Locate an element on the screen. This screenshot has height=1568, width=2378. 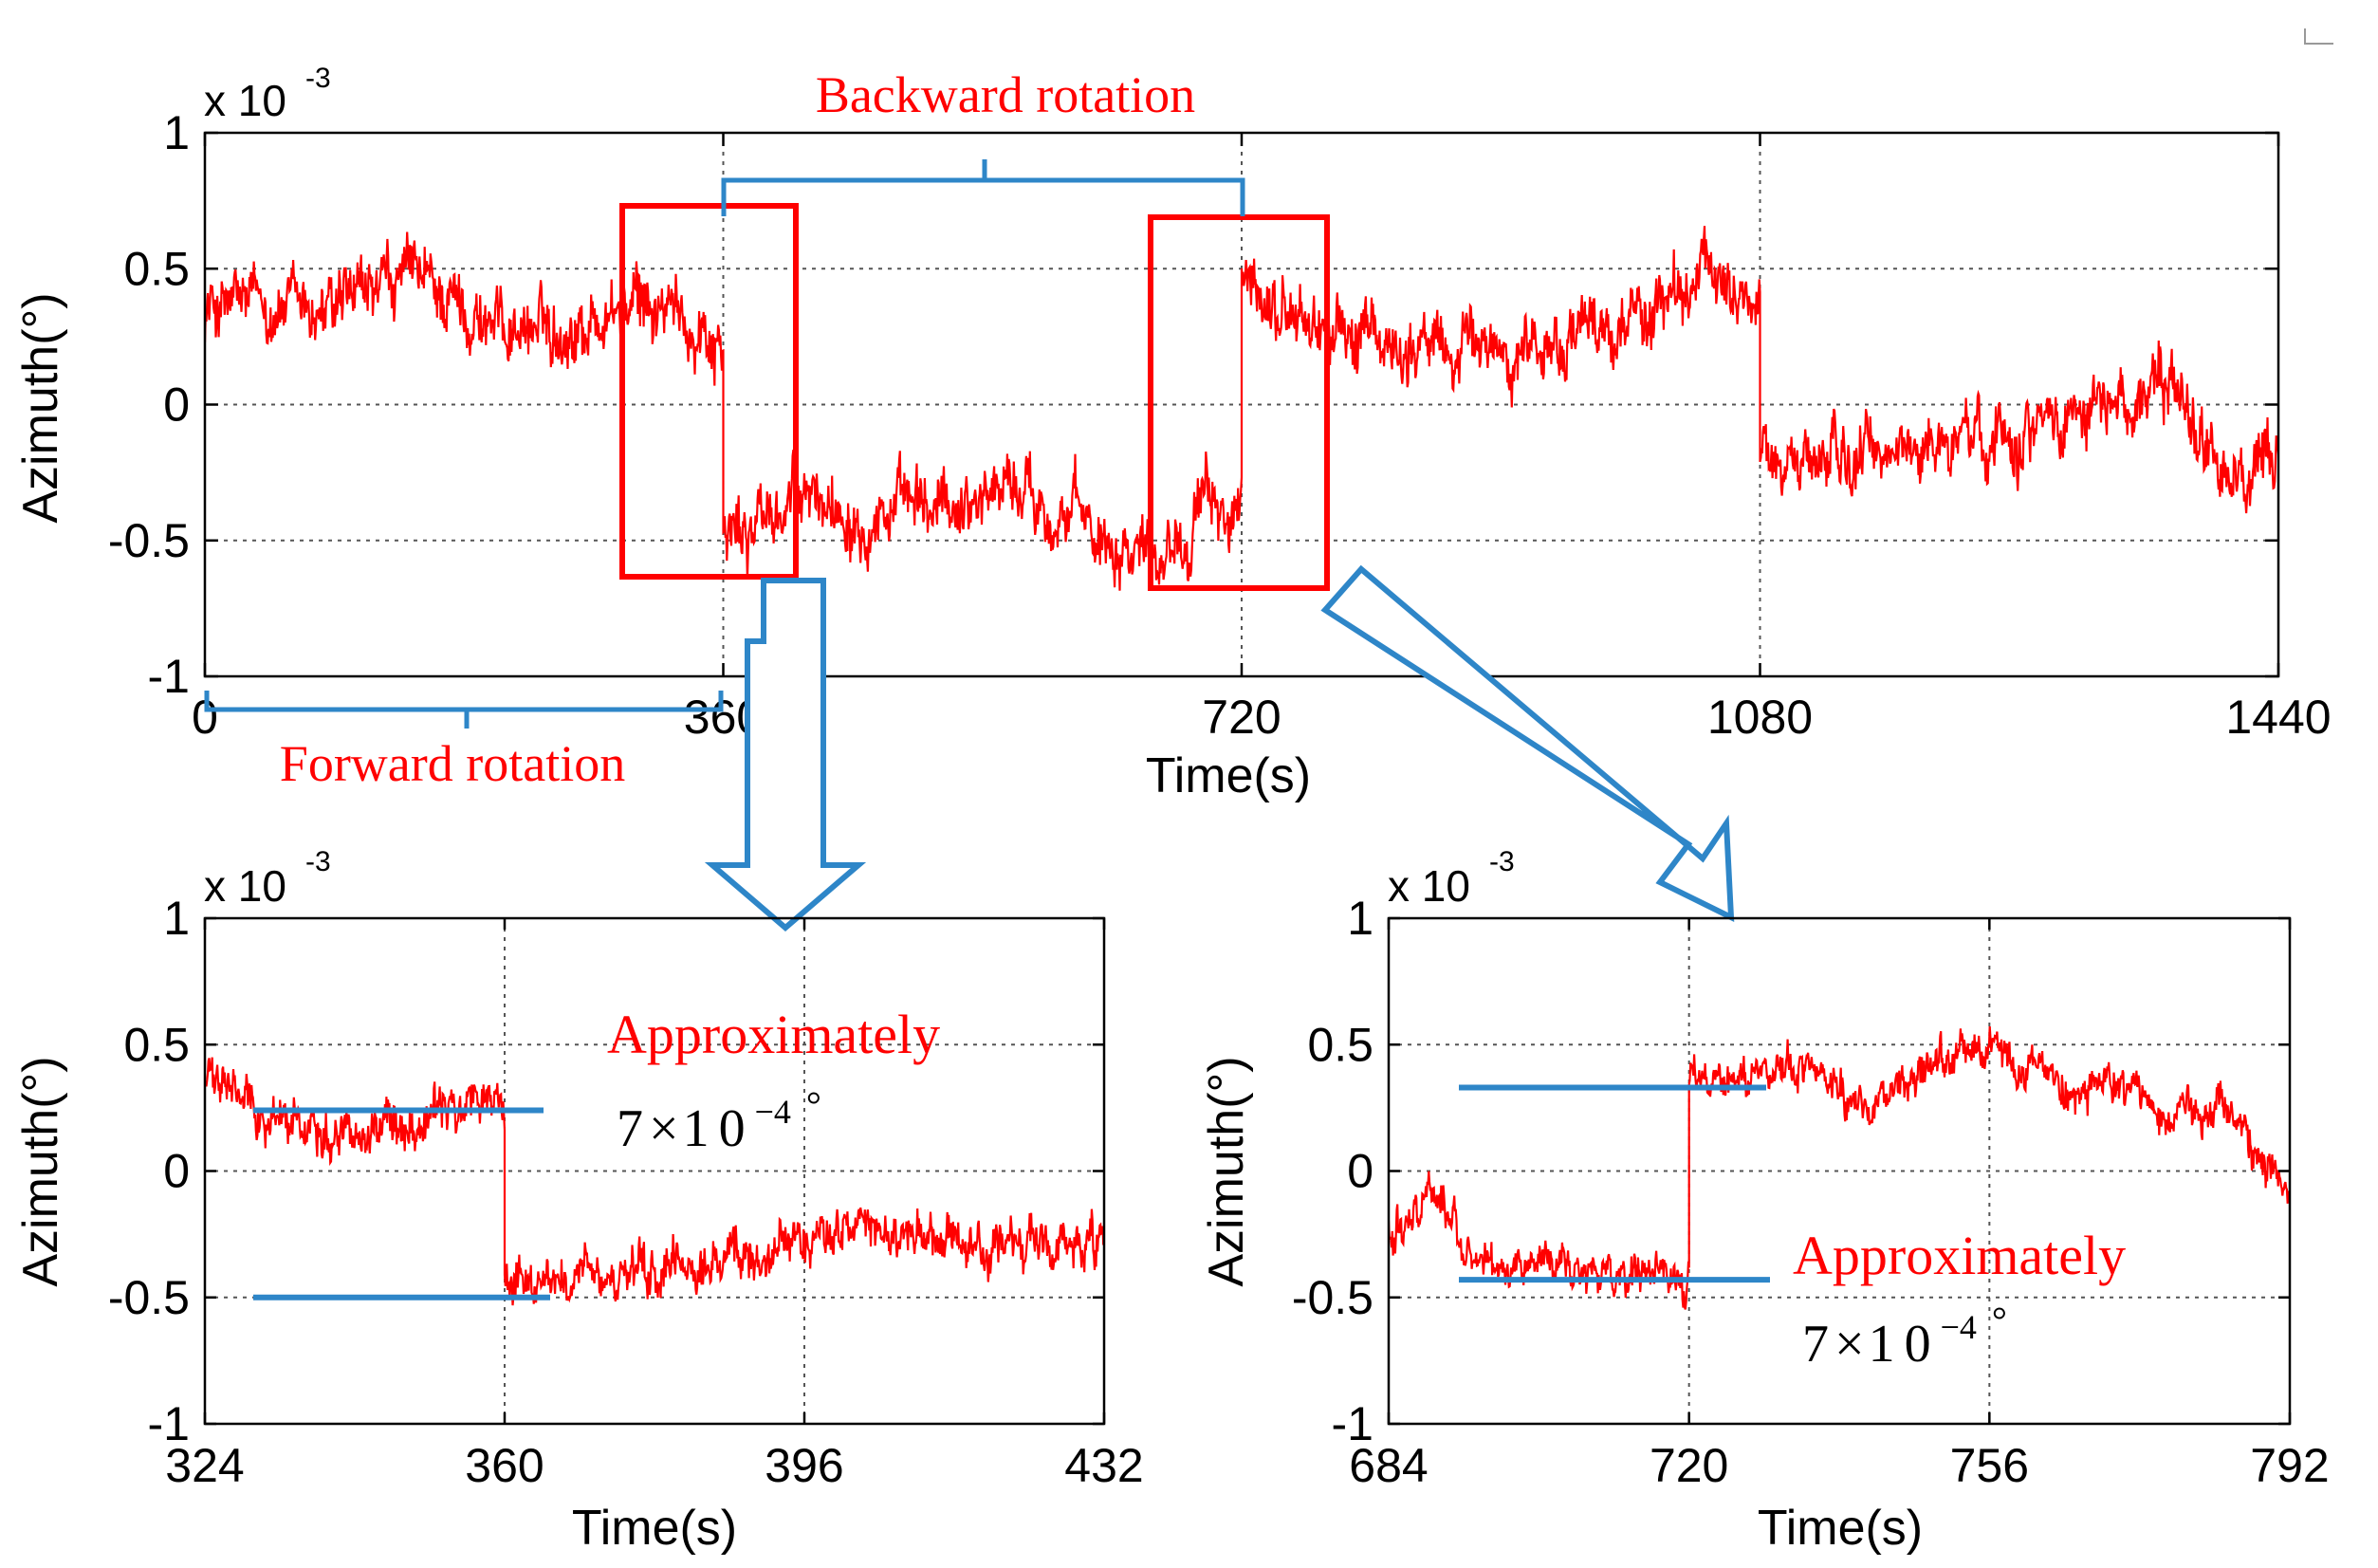
left-x-axis-label: Time(s) is located at coordinates (654, 1529).